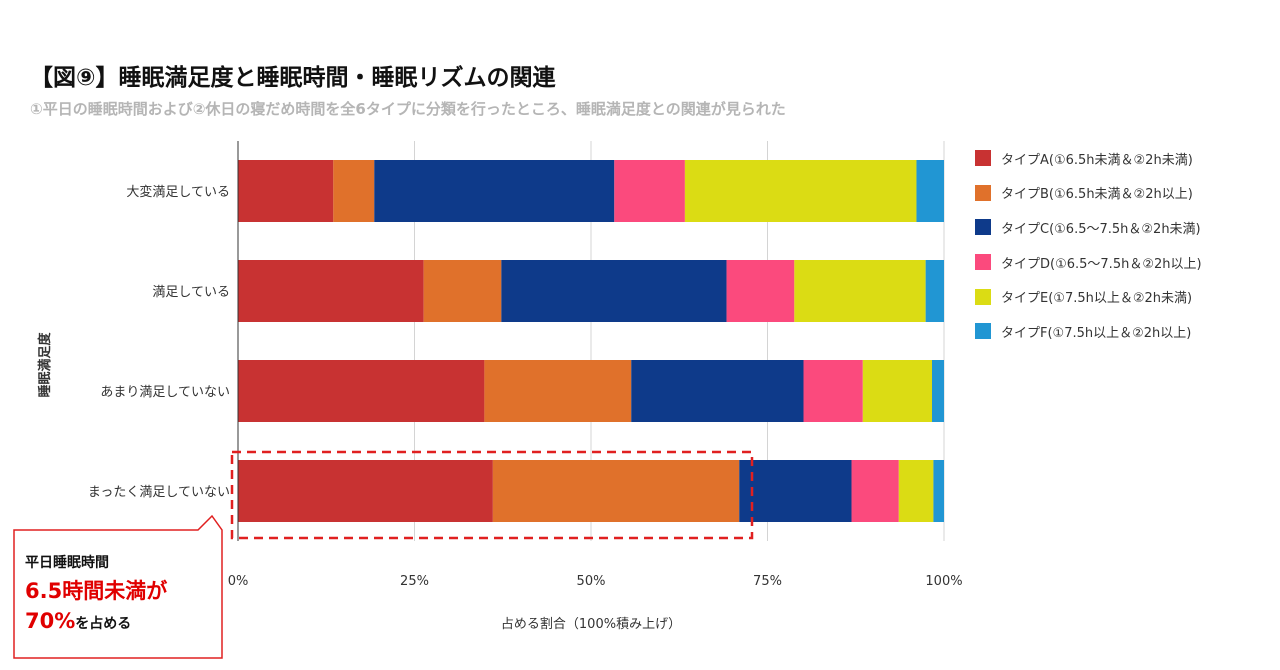 The height and width of the screenshot is (670, 1280). Describe the element at coordinates (591, 624) in the screenshot. I see `x-axis-title: 占める割合（100%積み上げ）` at that location.